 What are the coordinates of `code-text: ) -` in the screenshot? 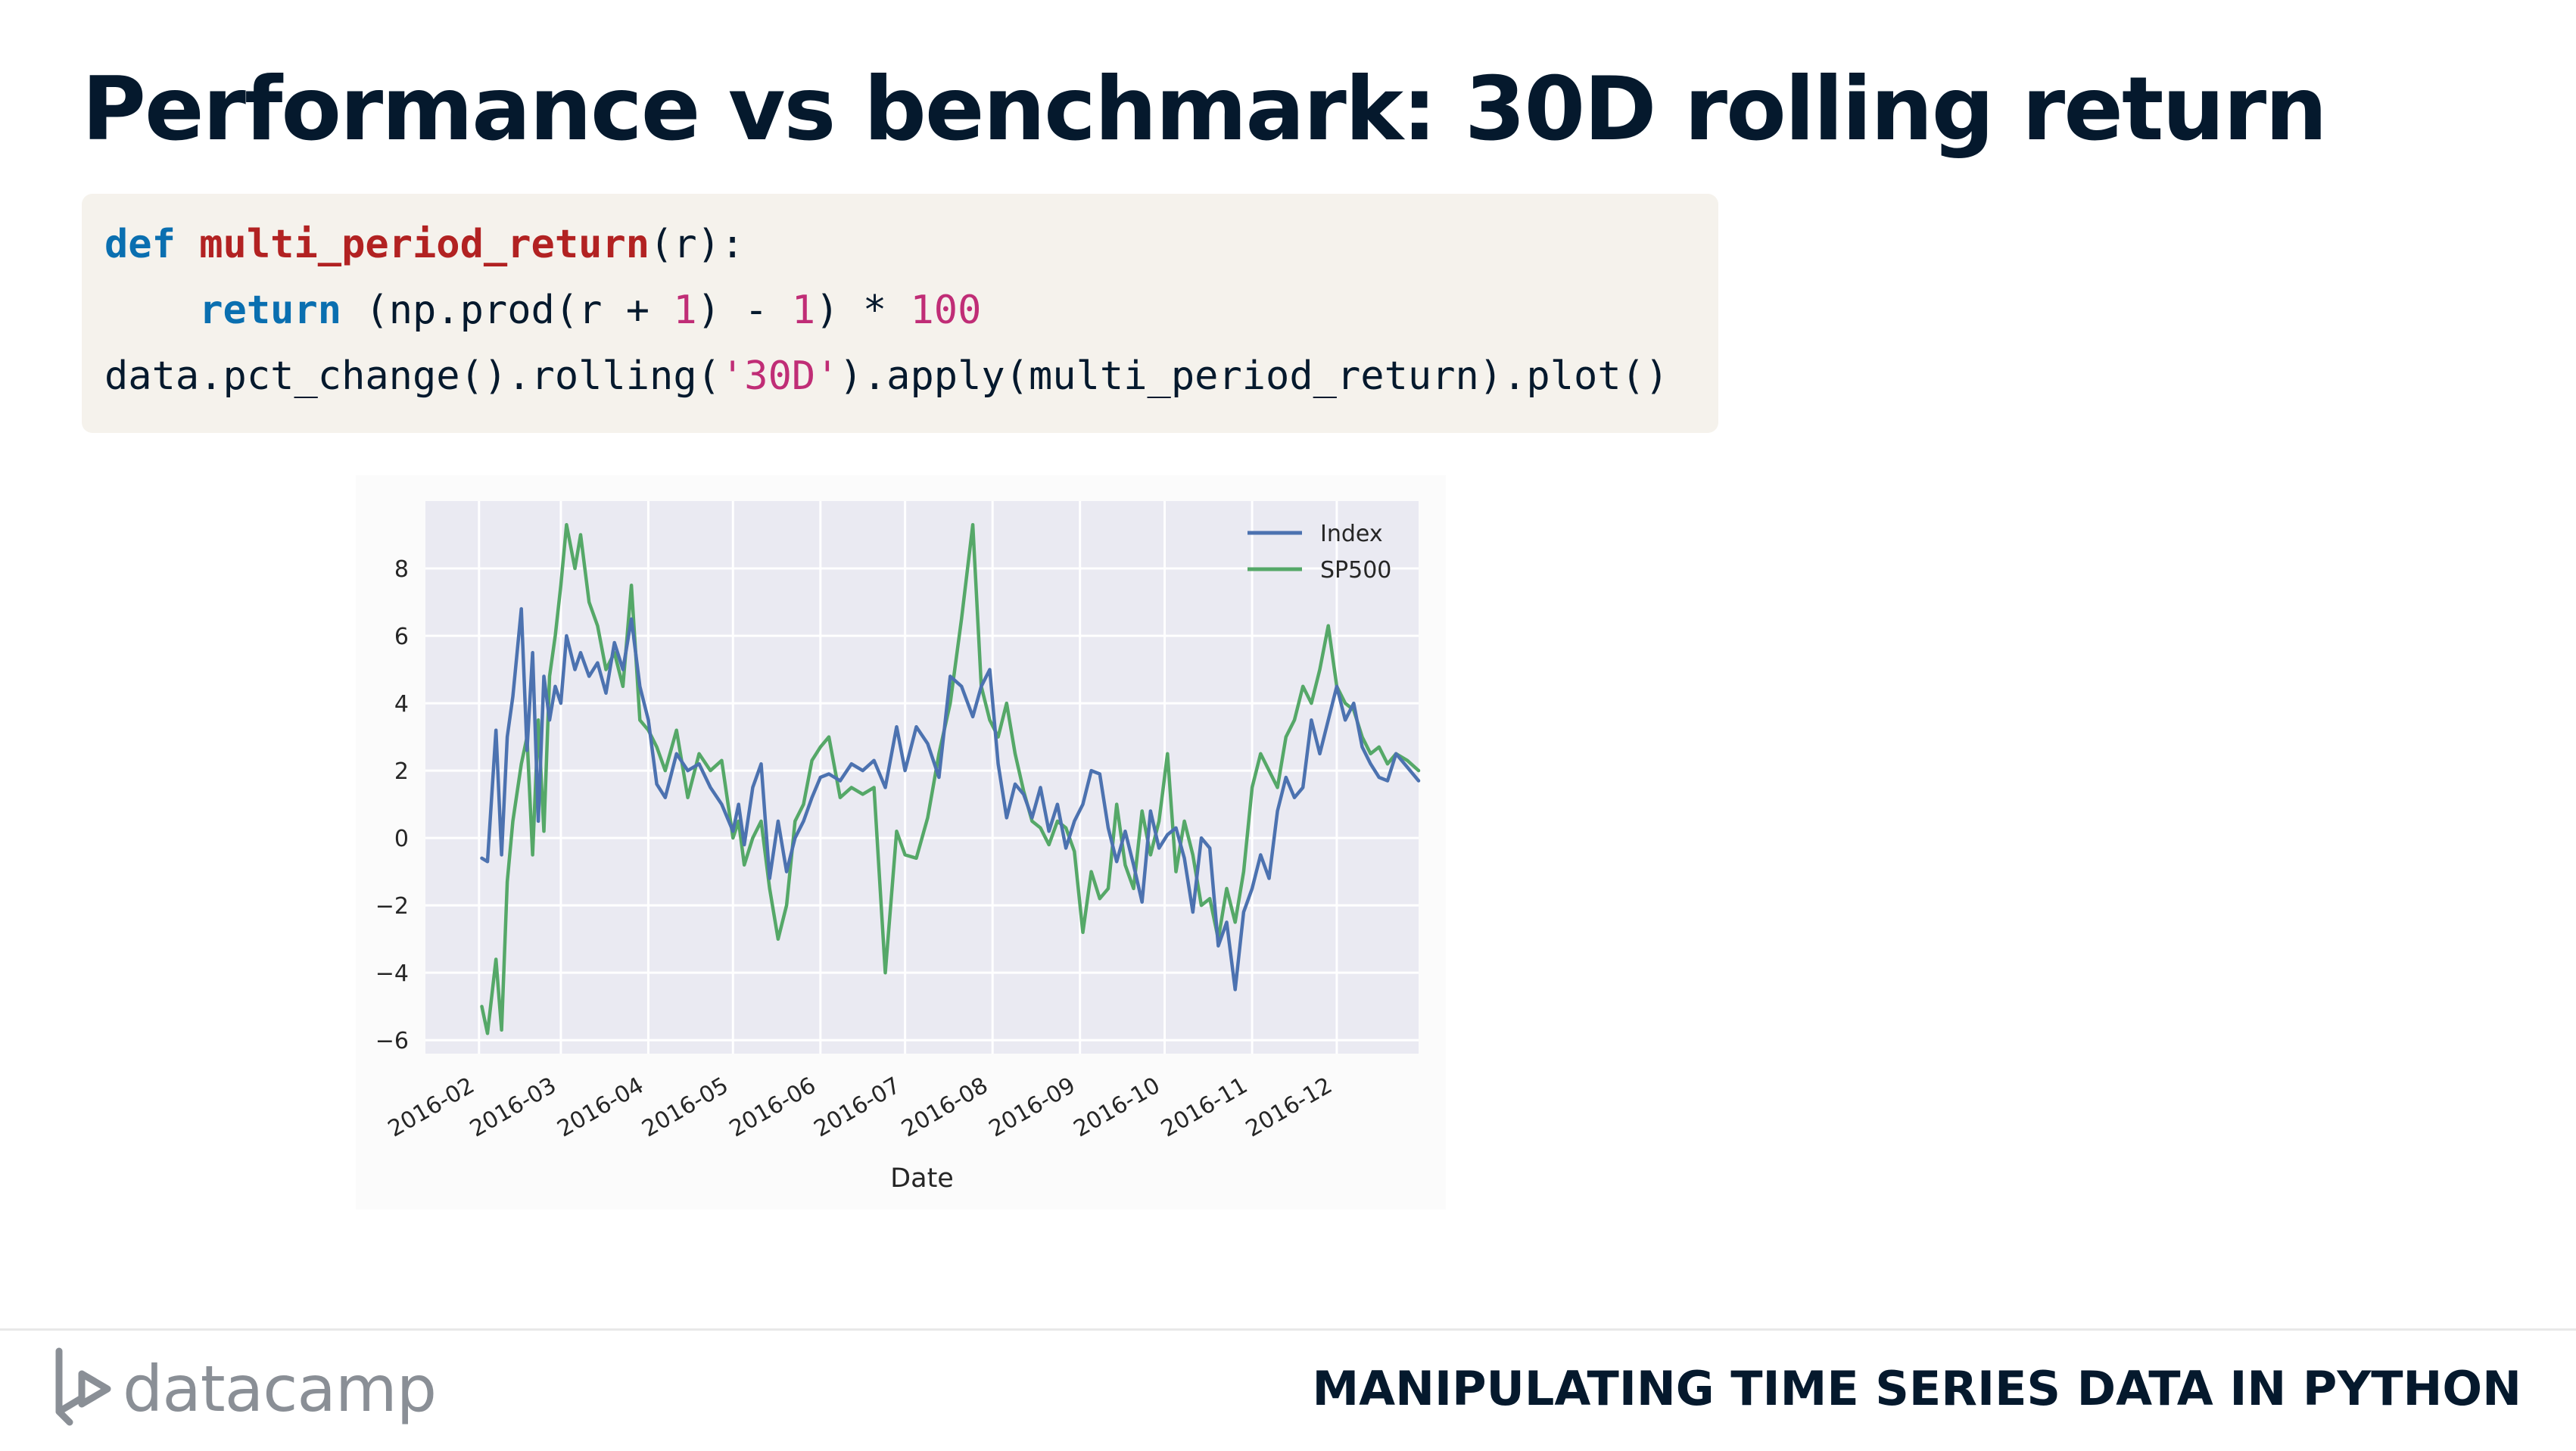 It's located at (744, 310).